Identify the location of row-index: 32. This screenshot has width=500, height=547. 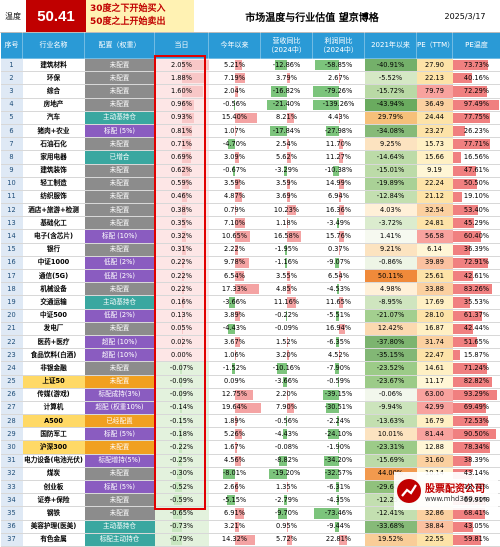
(12, 473).